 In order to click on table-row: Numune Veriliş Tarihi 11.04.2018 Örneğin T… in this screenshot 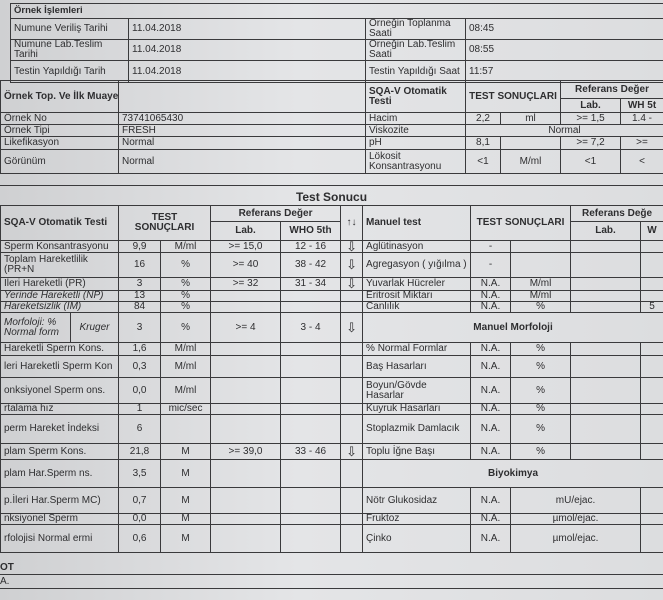, I will do `click(336, 29)`.